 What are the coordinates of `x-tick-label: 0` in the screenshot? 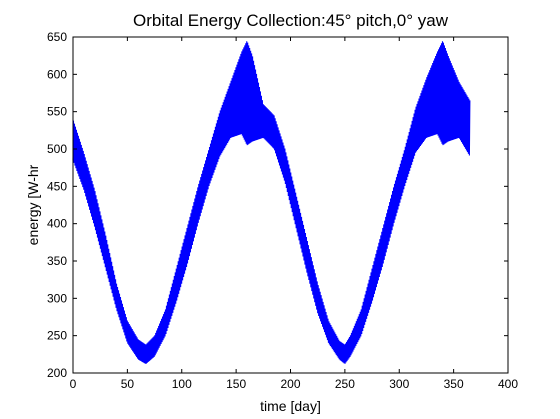 It's located at (73, 384).